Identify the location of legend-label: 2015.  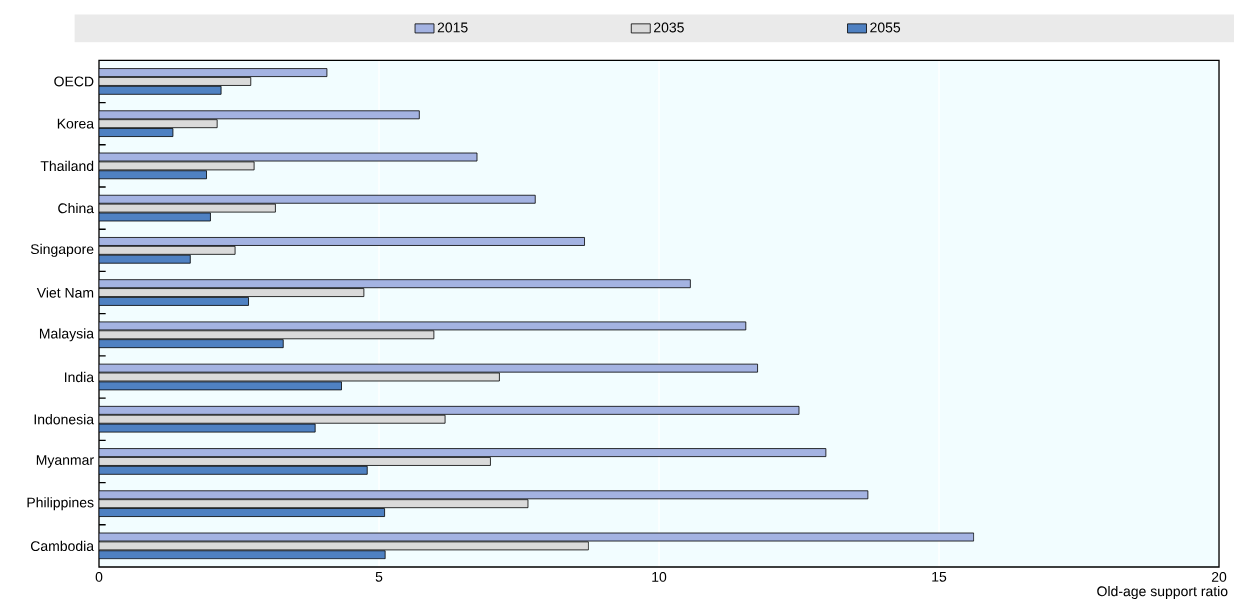
(452, 27).